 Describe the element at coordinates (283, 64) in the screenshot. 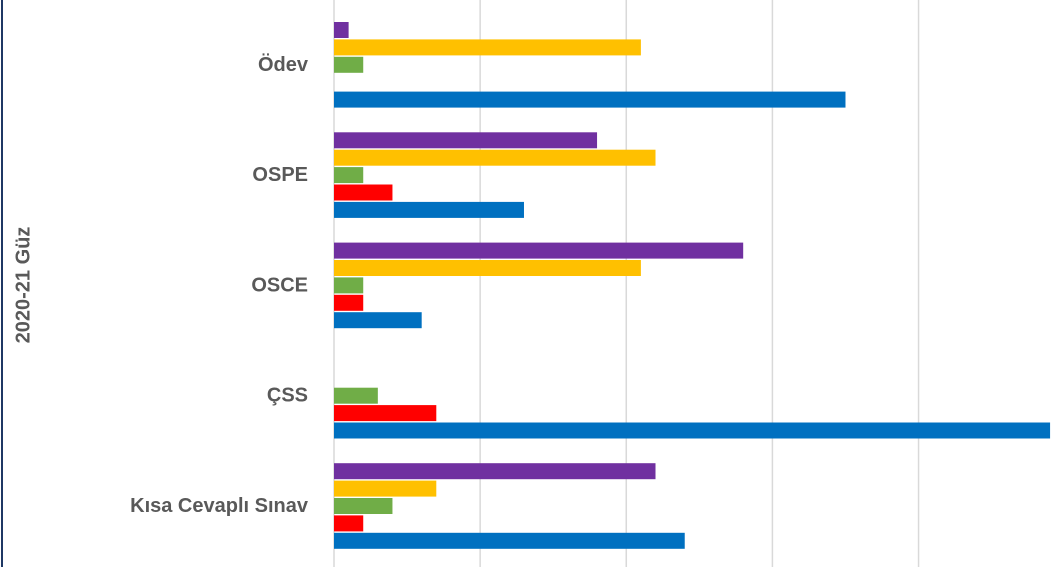

I see `category-label: Ödev` at that location.